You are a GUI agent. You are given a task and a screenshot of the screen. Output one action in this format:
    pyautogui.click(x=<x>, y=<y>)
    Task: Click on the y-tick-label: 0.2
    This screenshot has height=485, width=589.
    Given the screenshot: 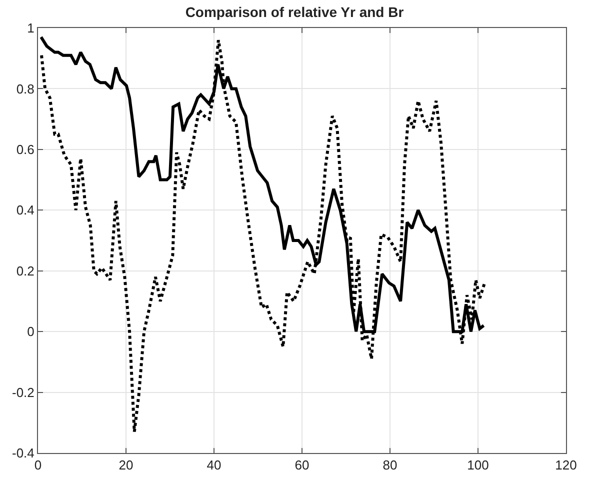 What is the action you would take?
    pyautogui.click(x=25, y=270)
    